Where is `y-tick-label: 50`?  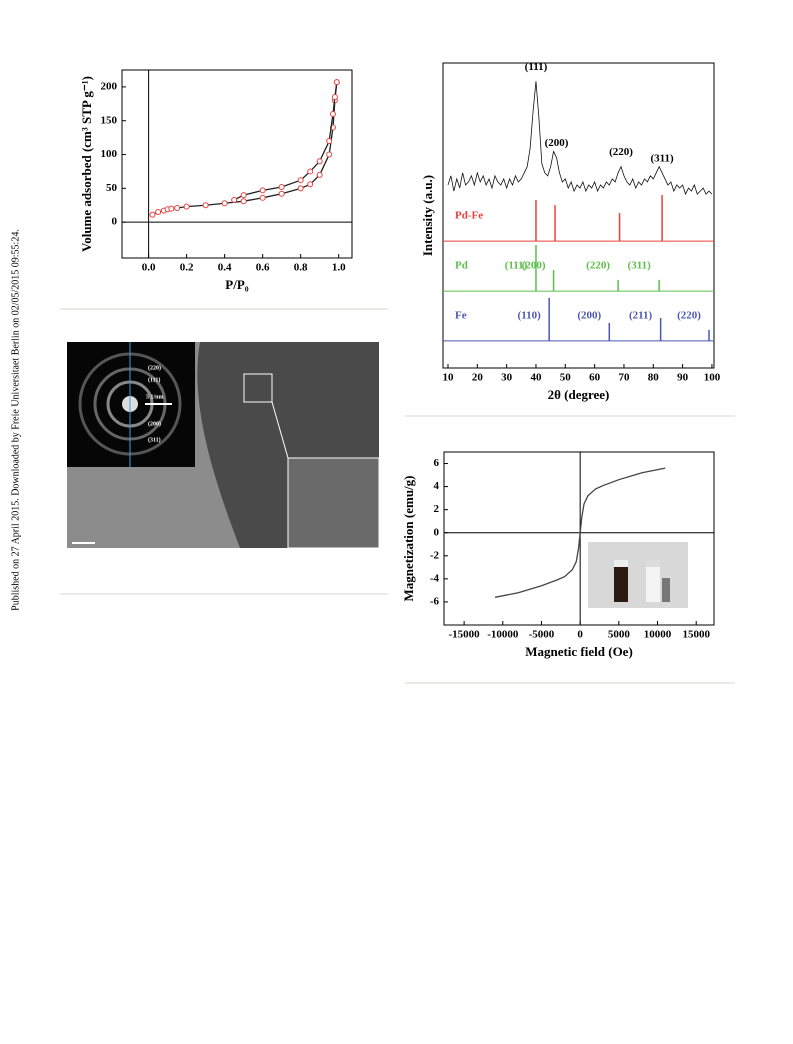
y-tick-label: 50 is located at coordinates (112, 188).